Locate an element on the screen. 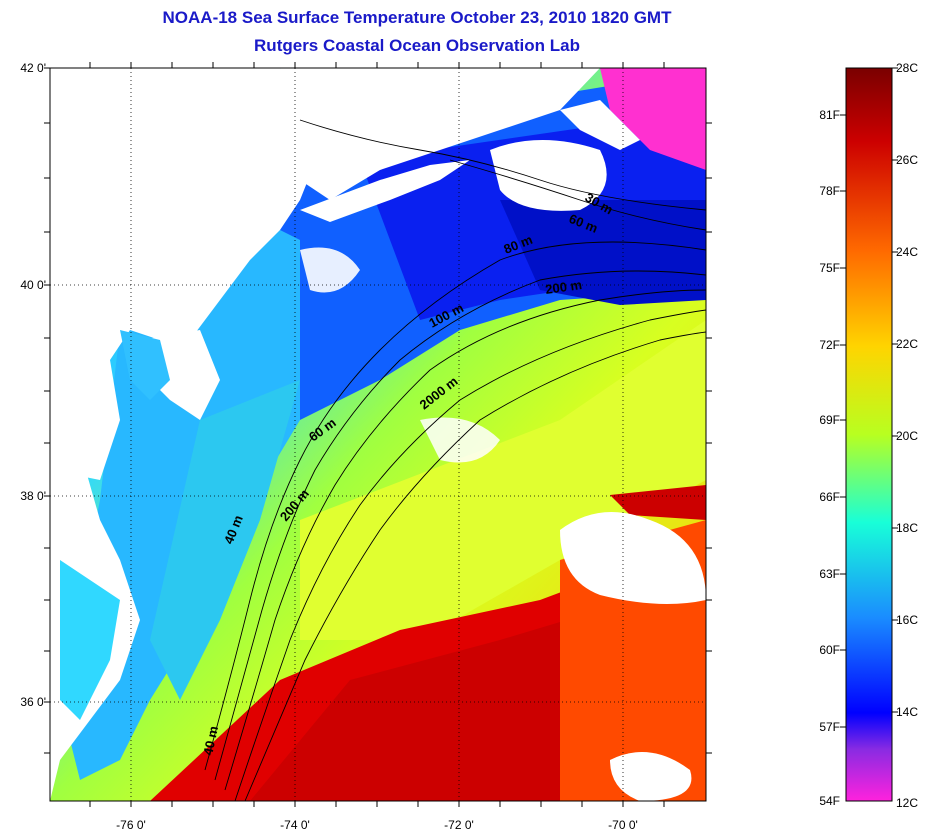 The image size is (928, 832). lat-label: 36 0' is located at coordinates (33, 702).